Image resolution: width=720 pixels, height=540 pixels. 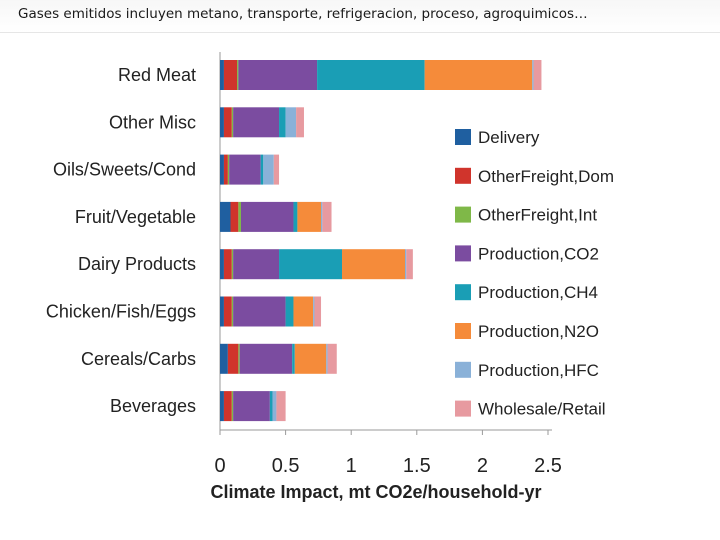 I want to click on x-tick-label: 1.5, so click(x=417, y=466).